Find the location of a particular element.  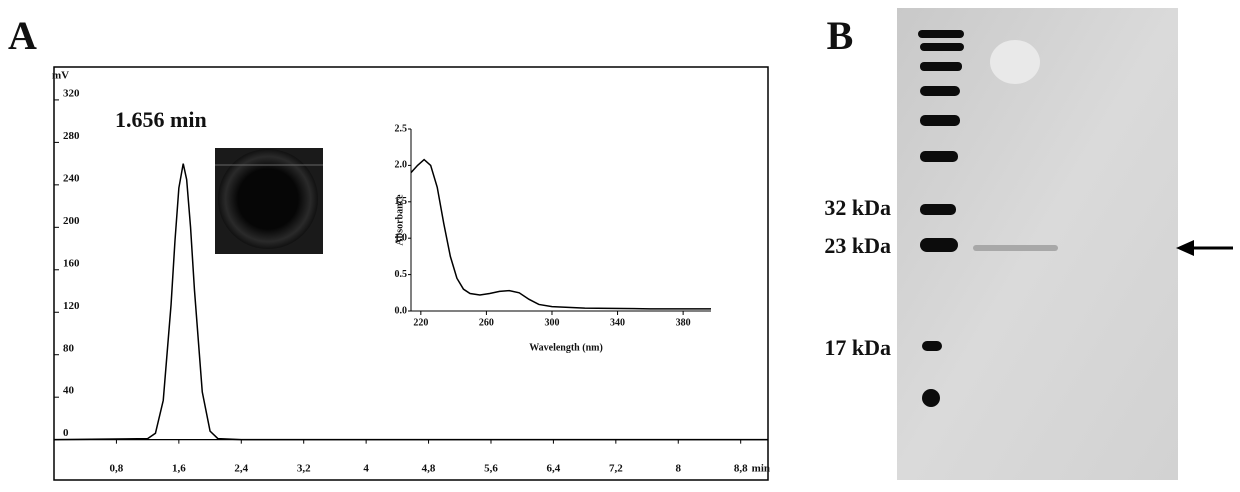

marker-label: 17 kDa is located at coordinates (857, 347).